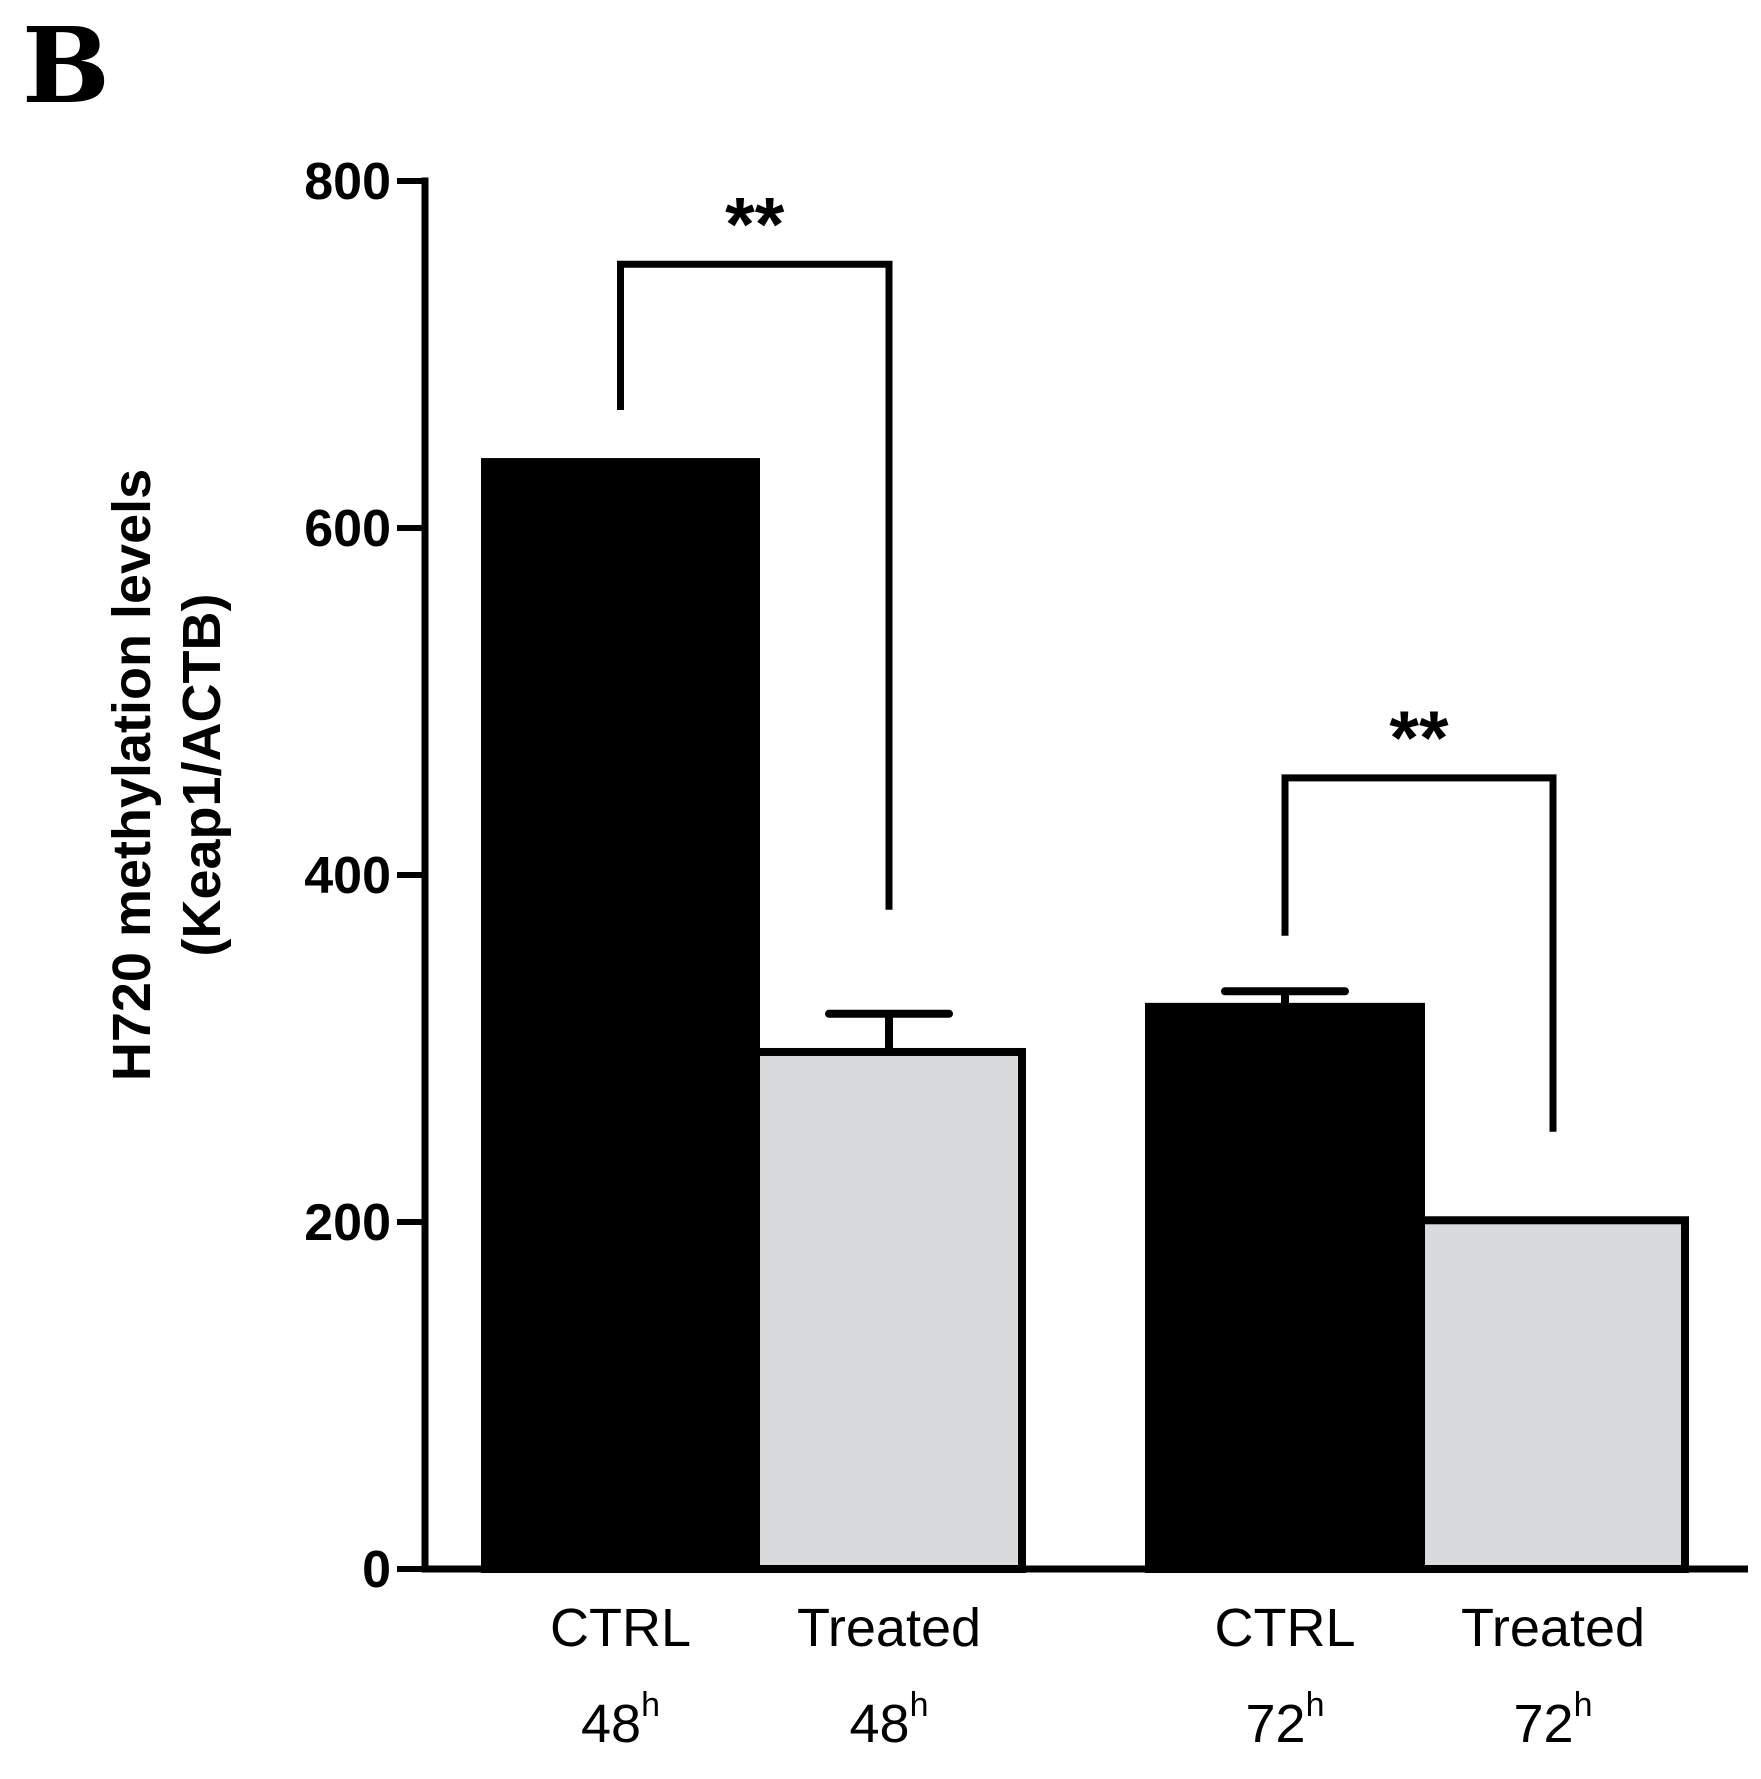  What do you see at coordinates (1284, 1676) in the screenshot?
I see `category-label-2: CTRL 72h` at bounding box center [1284, 1676].